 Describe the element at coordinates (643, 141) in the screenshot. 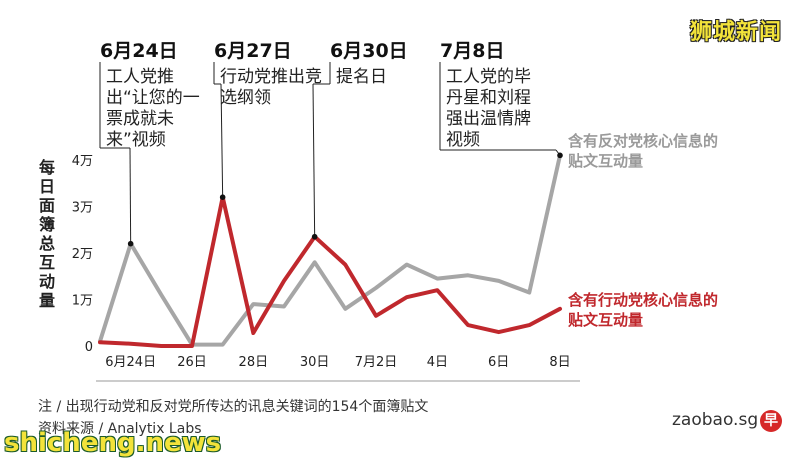

I see `legend-line: 含有反对党核心信息的` at that location.